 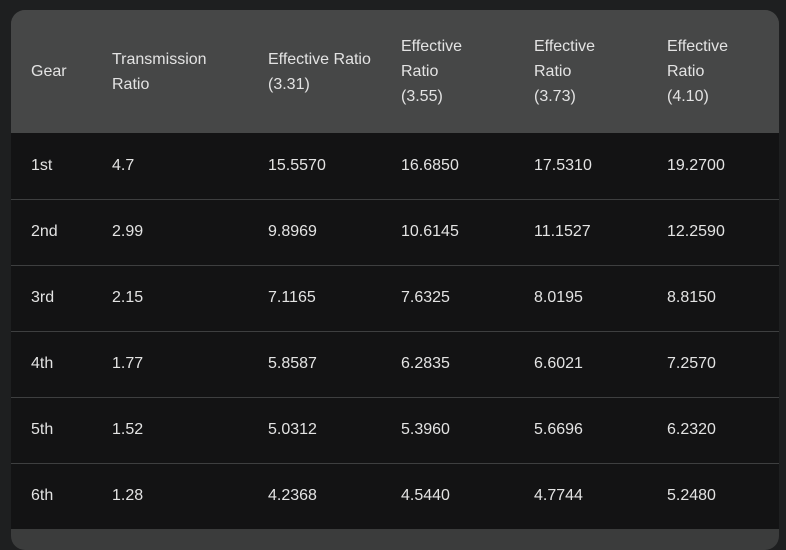 I want to click on table-row: 5th 1.52 5.0312 5.3960 5.6696 6.2320, so click(x=395, y=429).